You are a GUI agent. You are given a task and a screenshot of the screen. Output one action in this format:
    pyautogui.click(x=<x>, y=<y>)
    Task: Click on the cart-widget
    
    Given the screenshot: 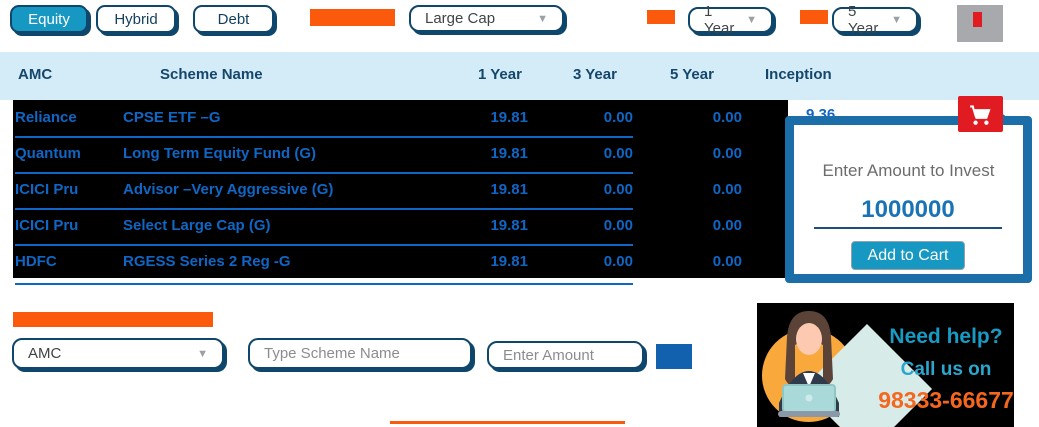 What is the action you would take?
    pyautogui.click(x=980, y=23)
    